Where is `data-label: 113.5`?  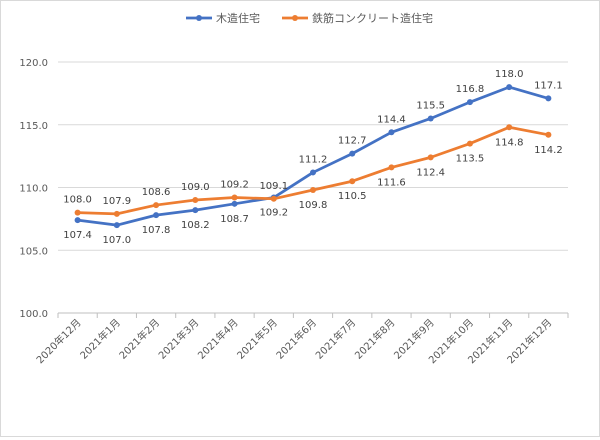
data-label: 113.5 is located at coordinates (470, 159).